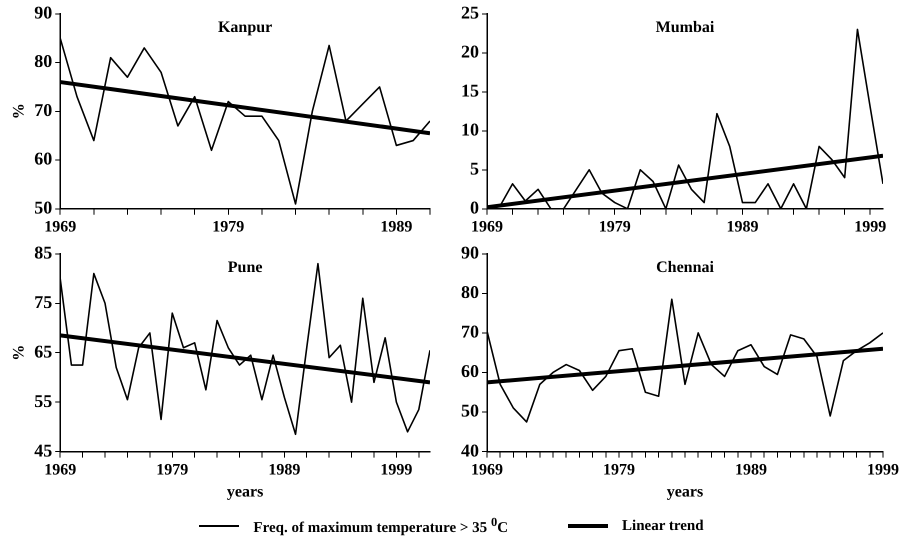 The height and width of the screenshot is (546, 903). I want to click on legend-label: Freq. of maximum temperature > 35 $^{0}$C, so click(380, 526).